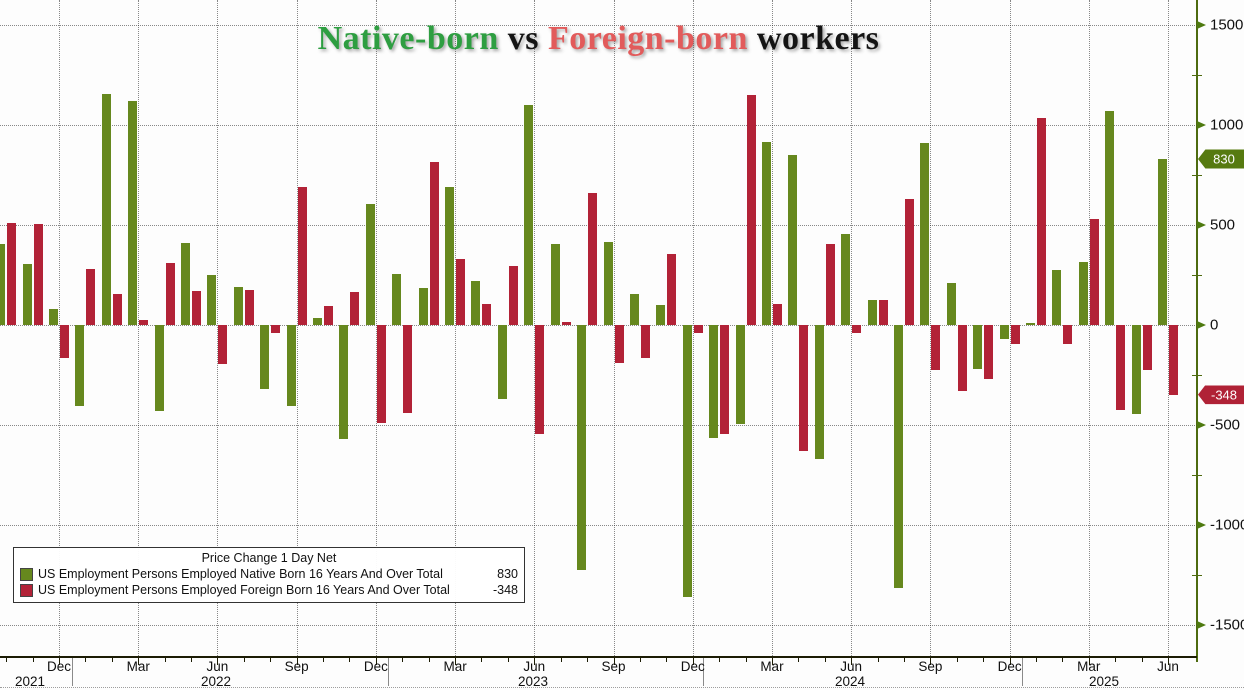  What do you see at coordinates (1221, 395) in the screenshot?
I see `last-value-badge-foreign: -348` at bounding box center [1221, 395].